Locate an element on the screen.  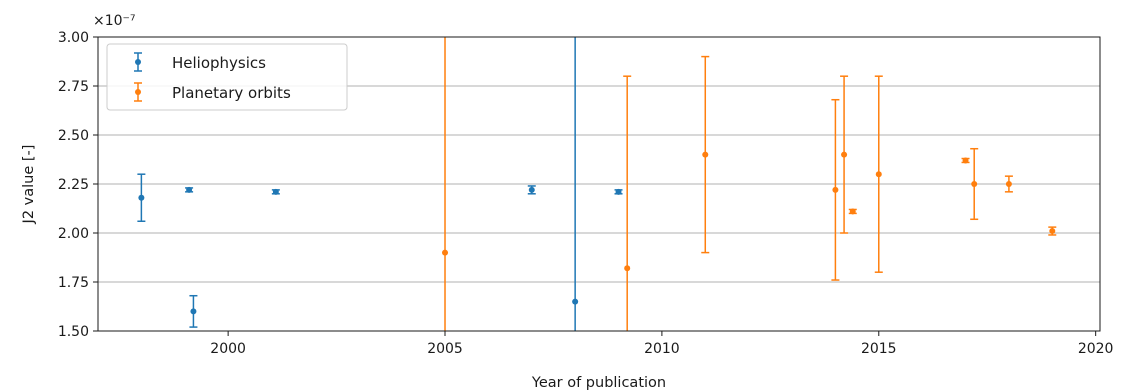
y-tick-label-3: 2.25 is located at coordinates (73, 185).